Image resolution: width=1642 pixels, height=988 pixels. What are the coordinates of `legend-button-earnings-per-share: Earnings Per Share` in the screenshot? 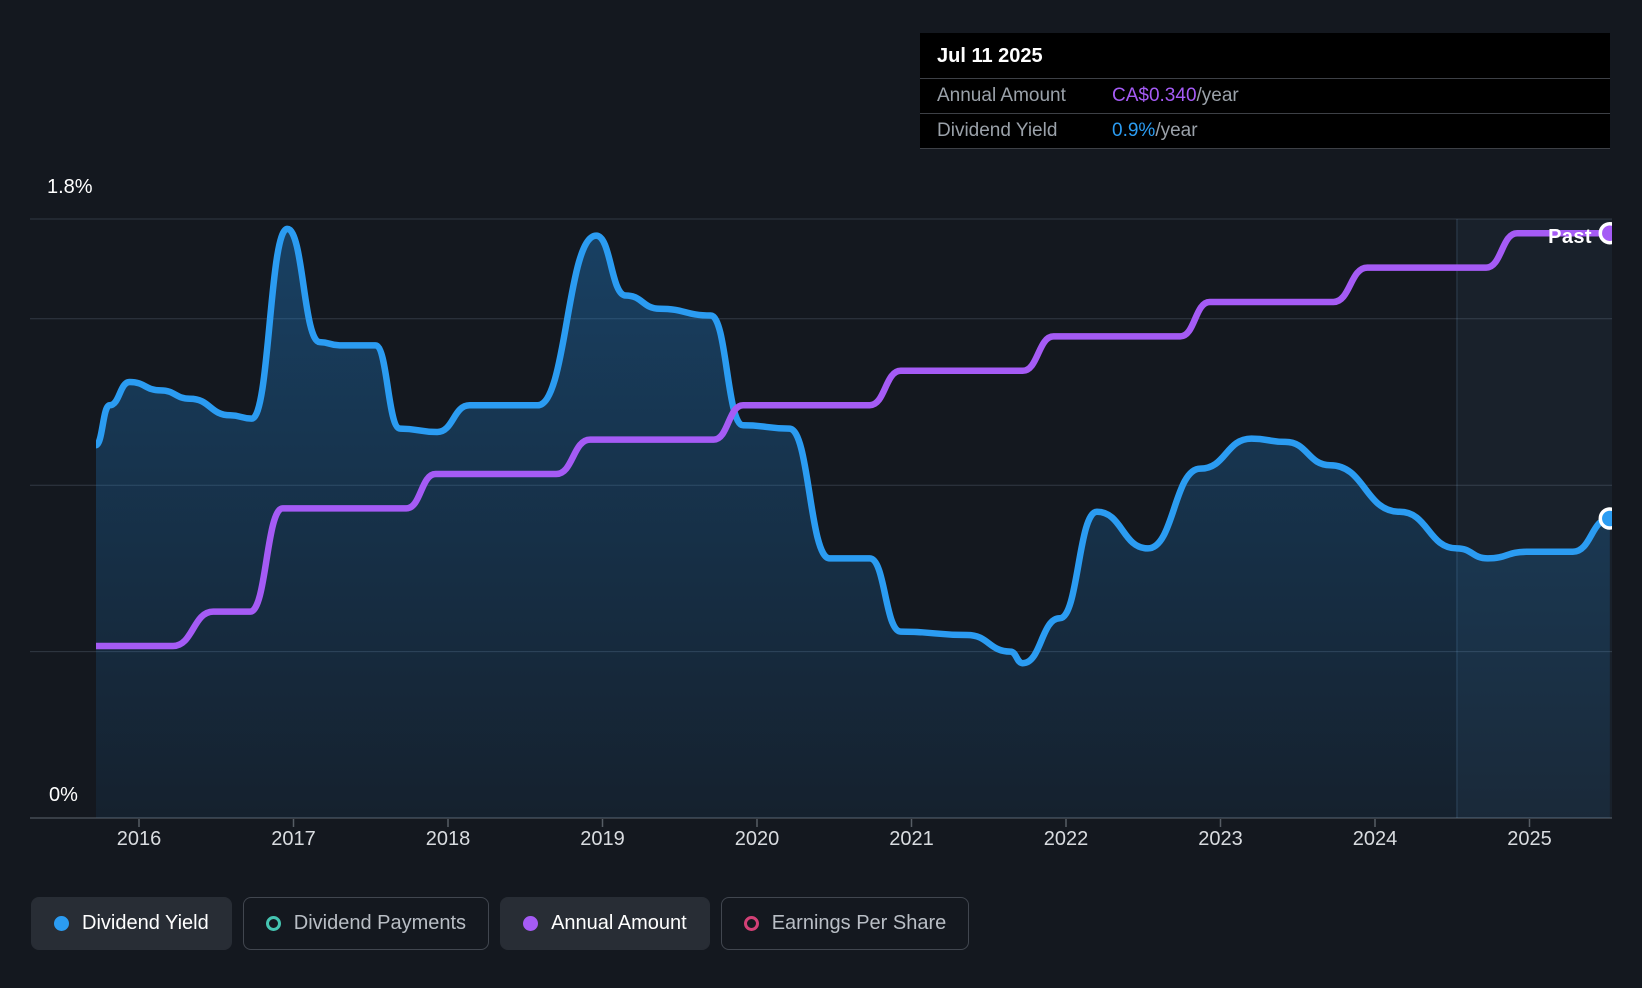 It's located at (845, 923).